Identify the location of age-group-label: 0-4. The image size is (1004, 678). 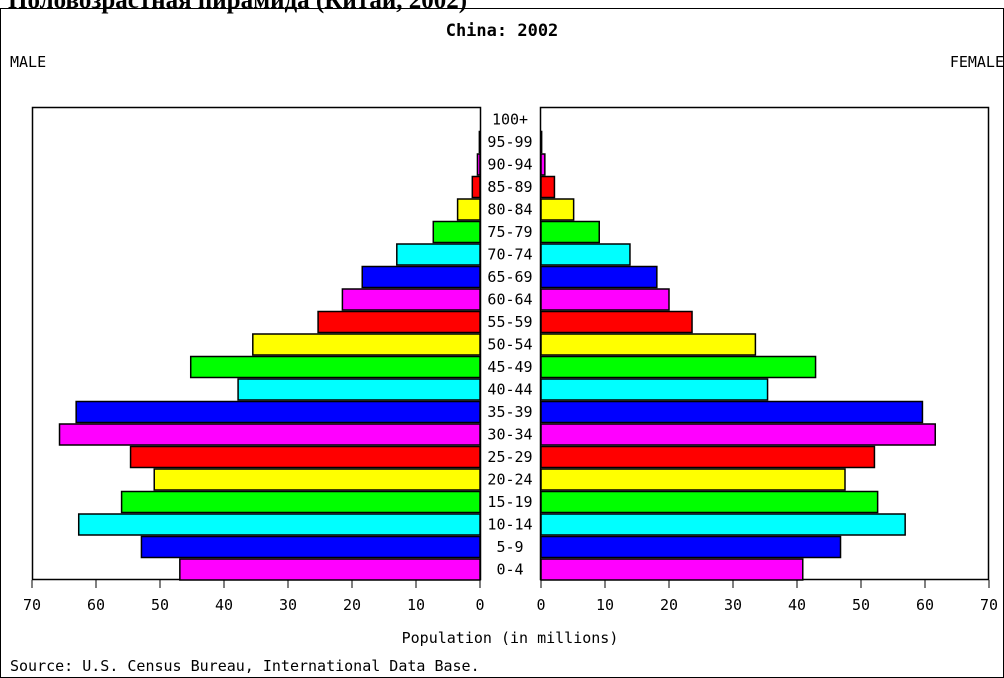
(509, 570).